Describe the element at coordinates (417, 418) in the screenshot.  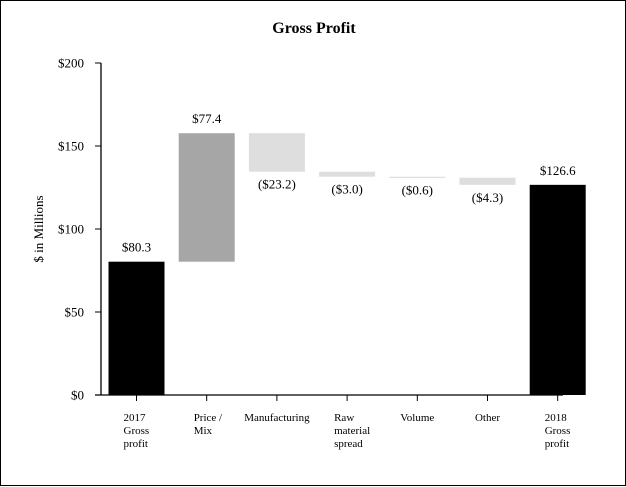
I see `x-category-label: Volume` at that location.